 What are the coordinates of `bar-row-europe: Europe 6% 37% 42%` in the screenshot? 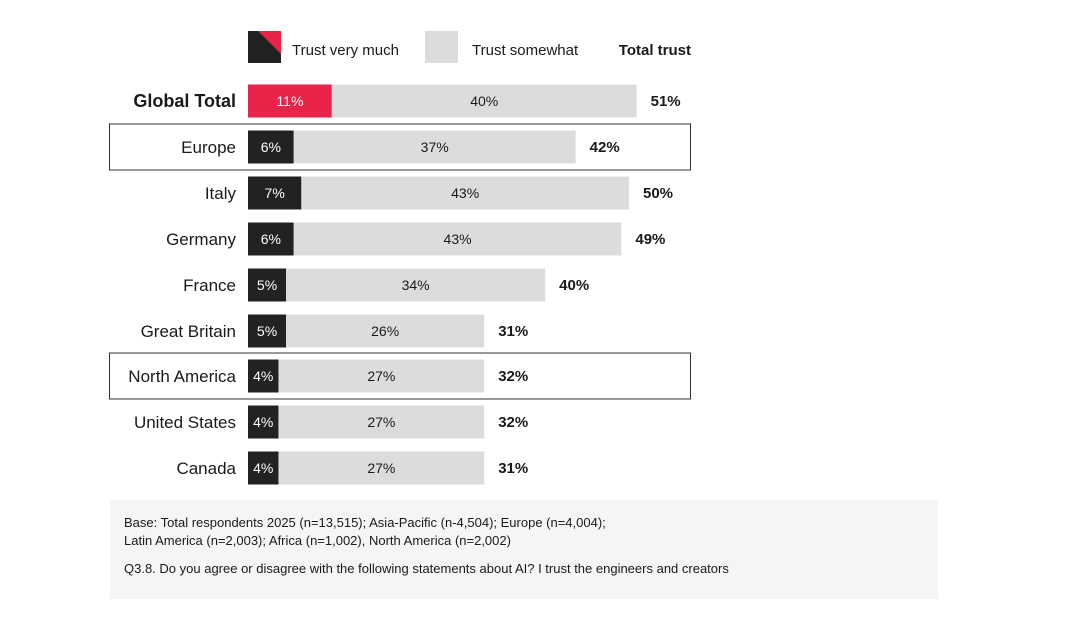 It's located at (400, 147).